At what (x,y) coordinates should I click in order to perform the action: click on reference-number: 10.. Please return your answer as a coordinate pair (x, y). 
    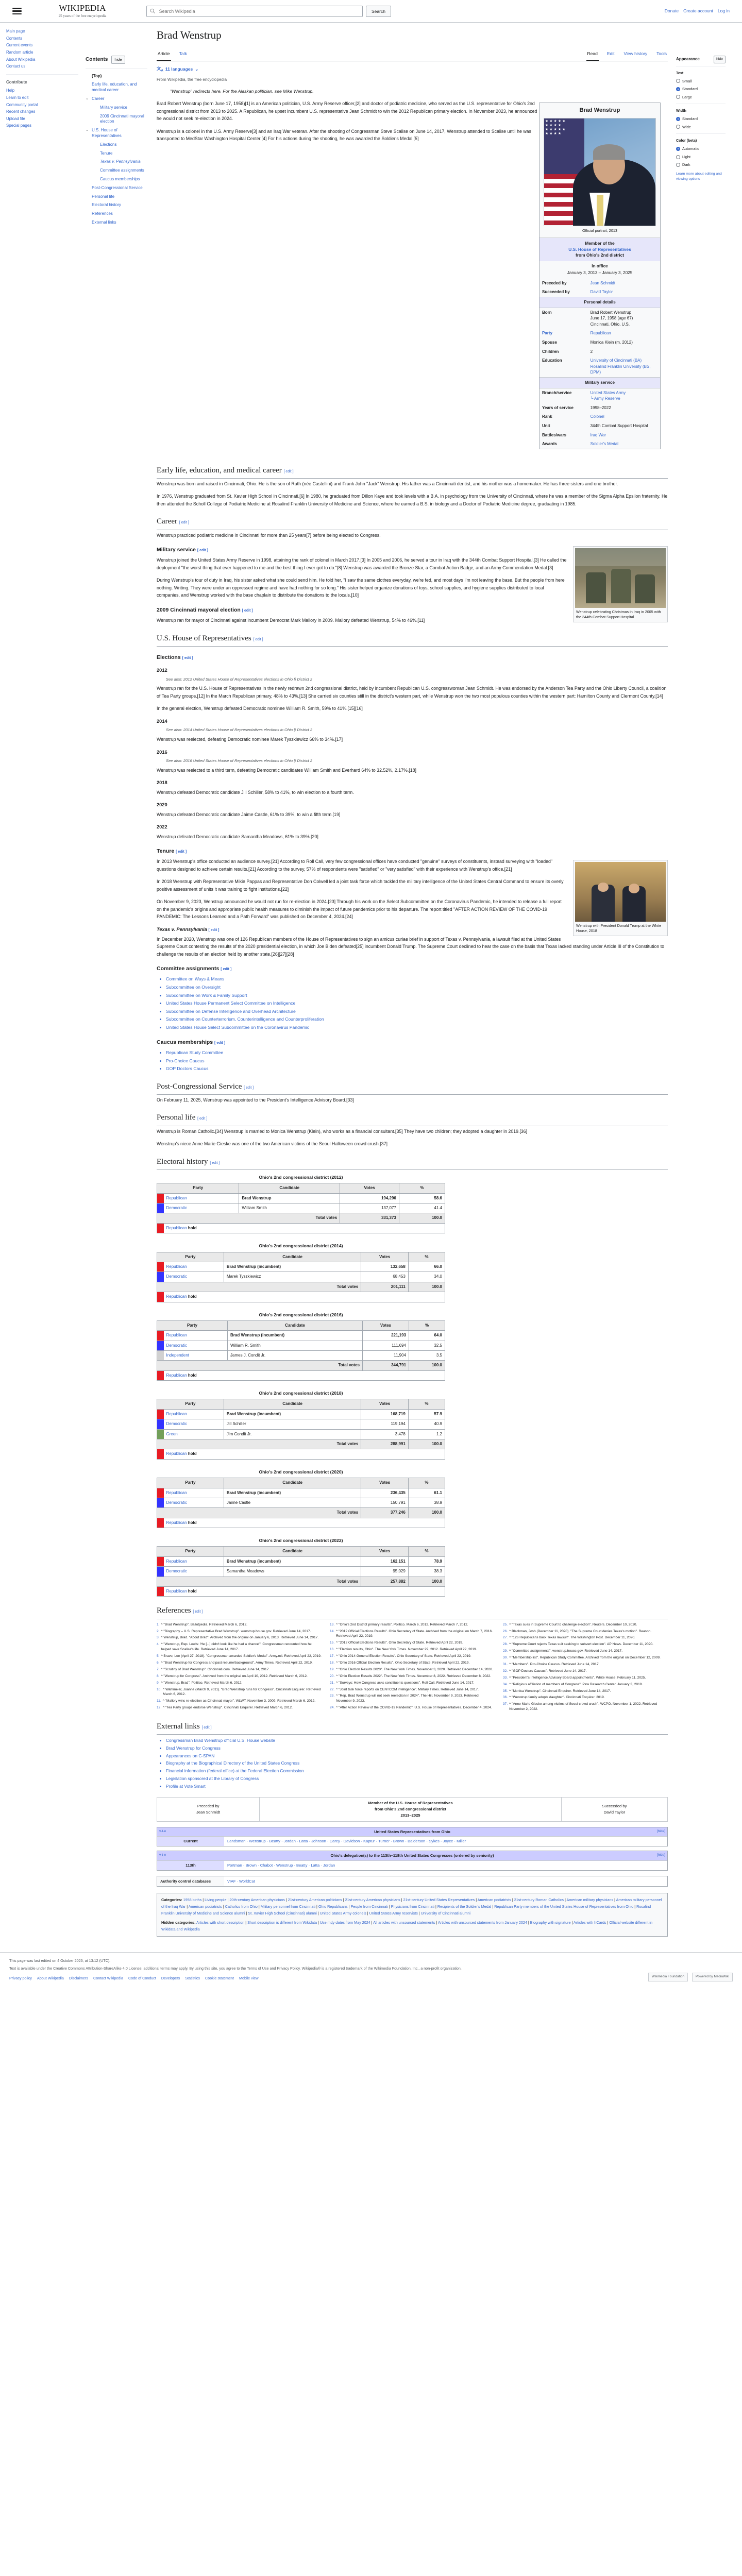
    Looking at the image, I should click on (159, 1689).